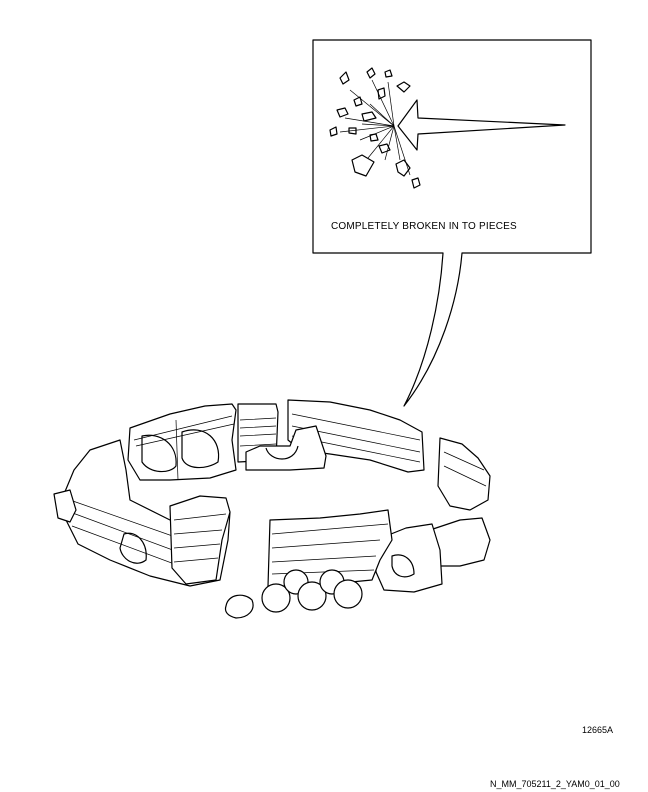 This screenshot has height=792, width=648. I want to click on callout-arrow-icon, so click(481, 125).